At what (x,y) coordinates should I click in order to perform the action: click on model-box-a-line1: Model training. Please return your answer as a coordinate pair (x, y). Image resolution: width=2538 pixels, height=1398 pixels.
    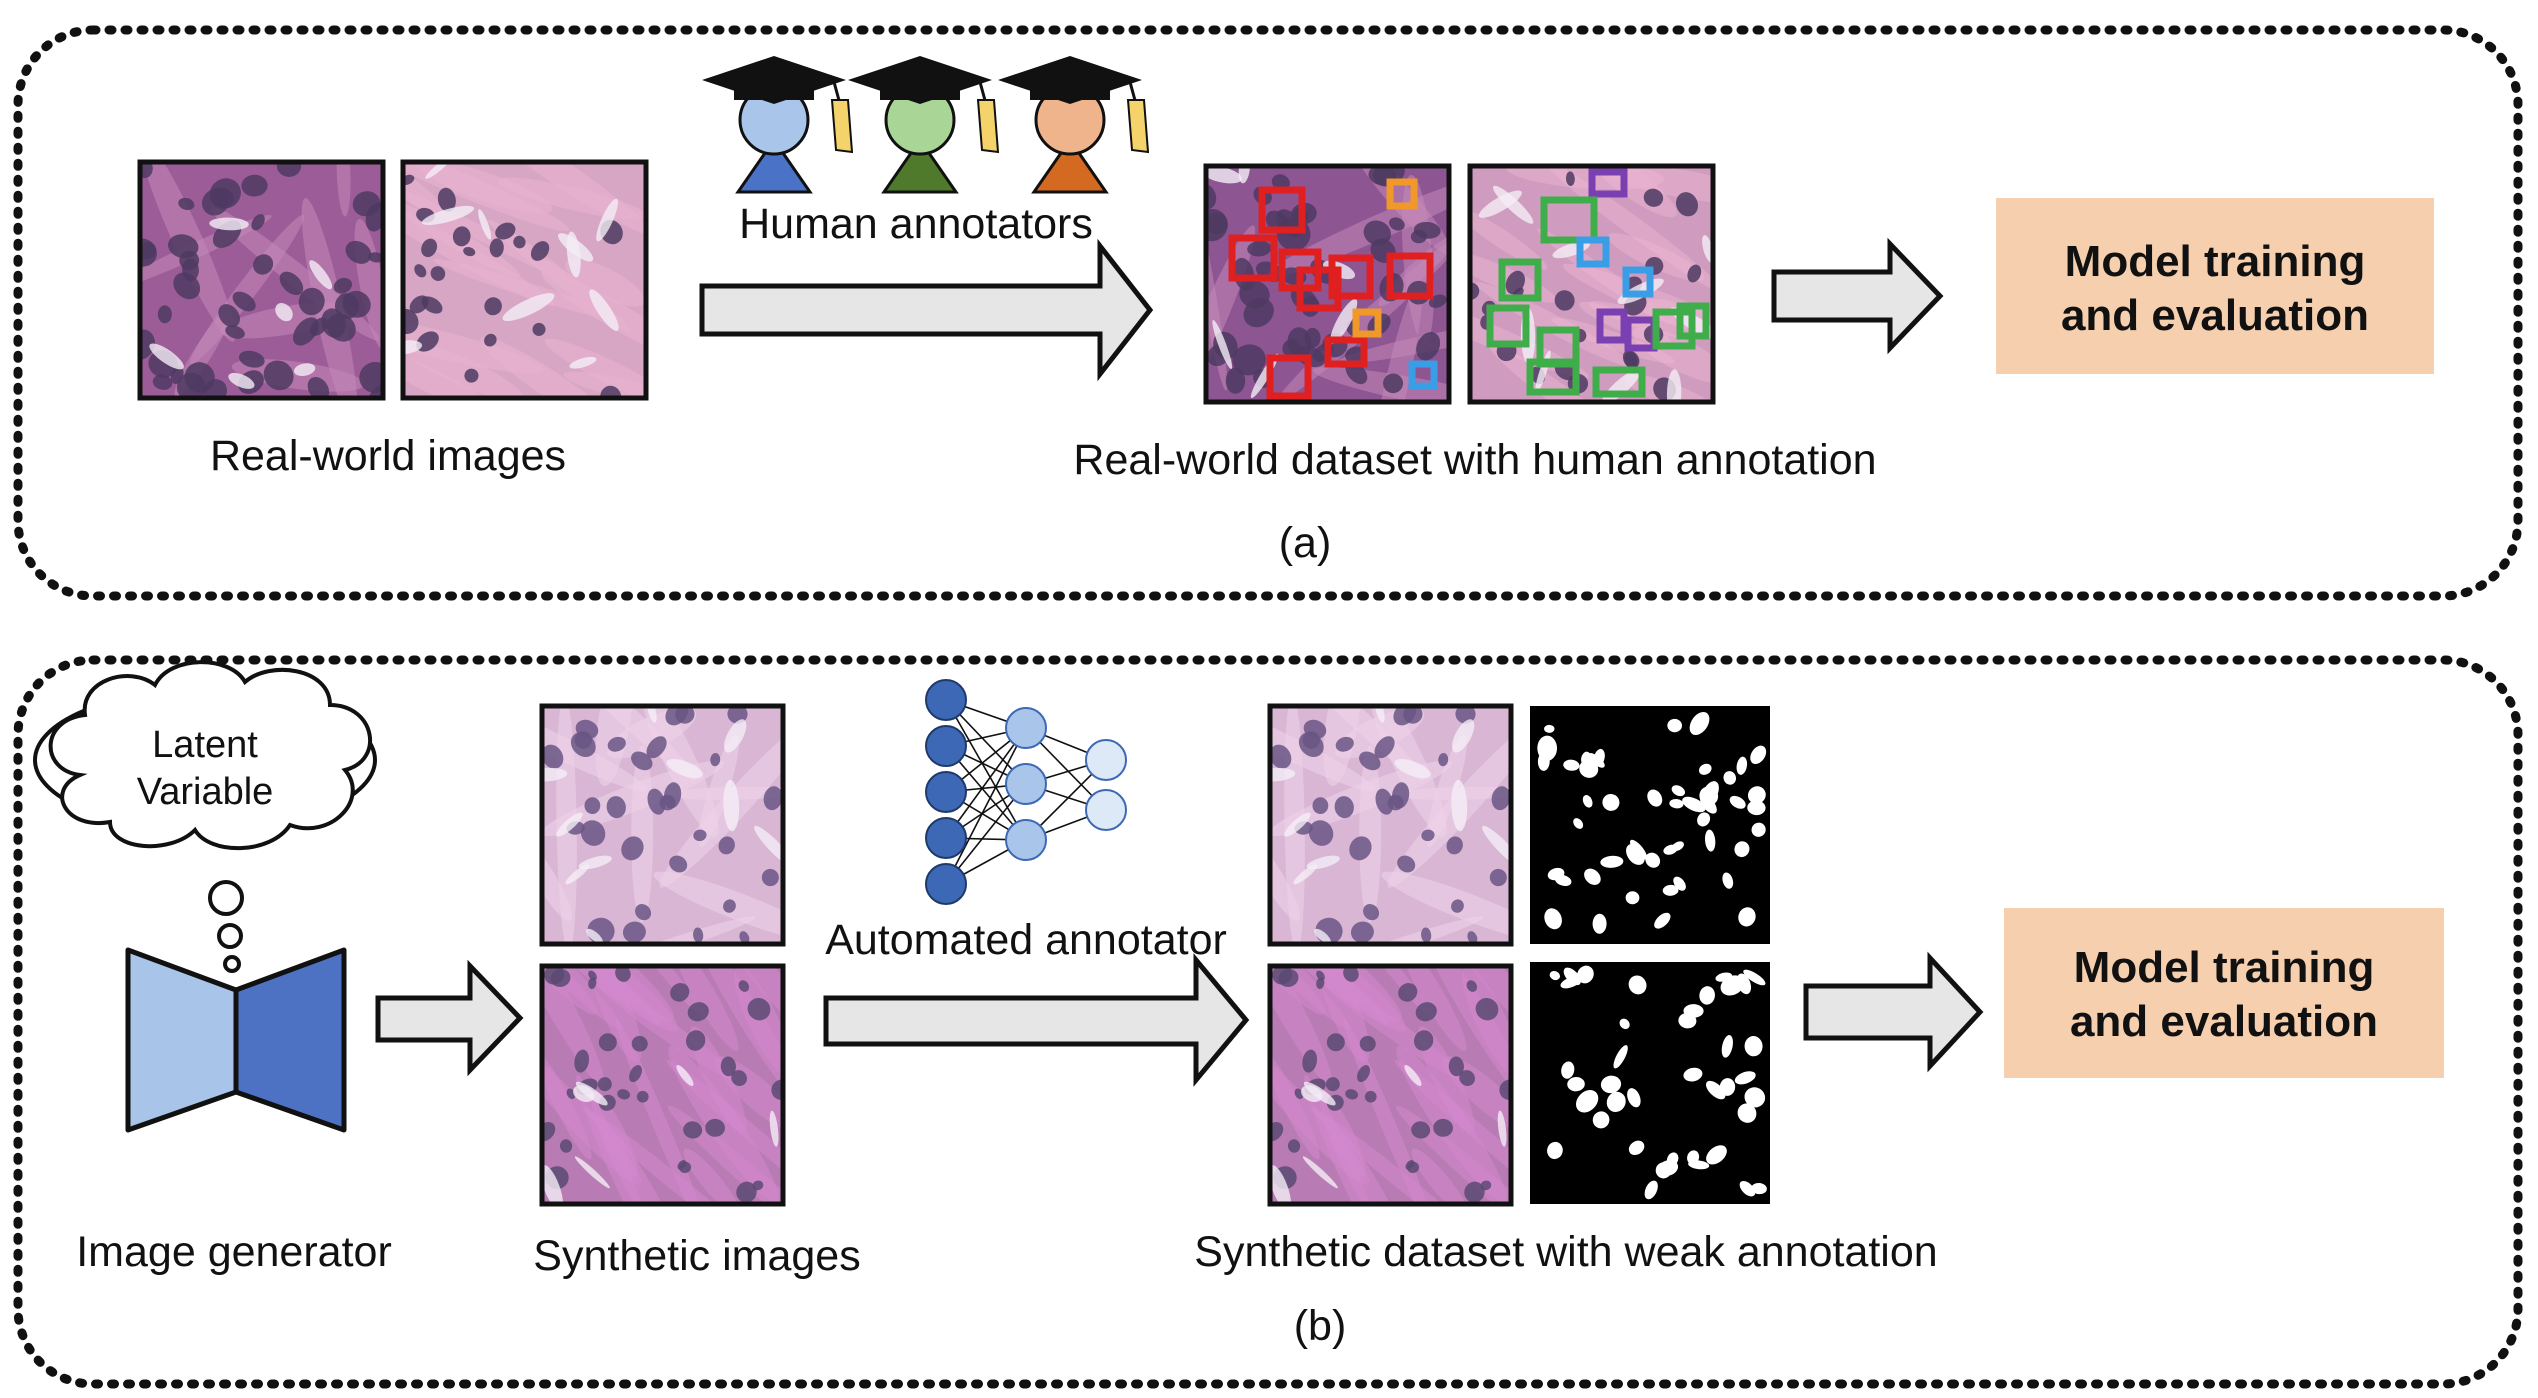
    Looking at the image, I should click on (2215, 261).